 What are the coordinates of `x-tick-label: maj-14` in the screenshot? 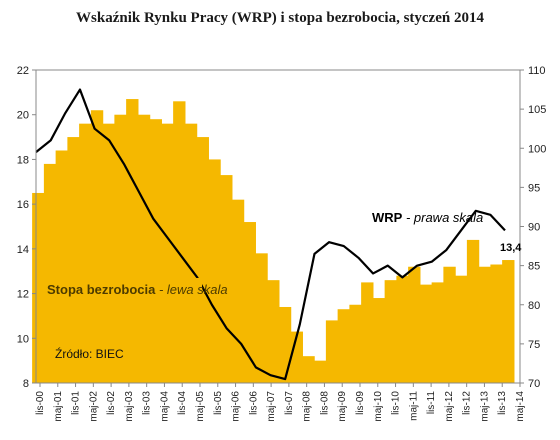 It's located at (520, 406).